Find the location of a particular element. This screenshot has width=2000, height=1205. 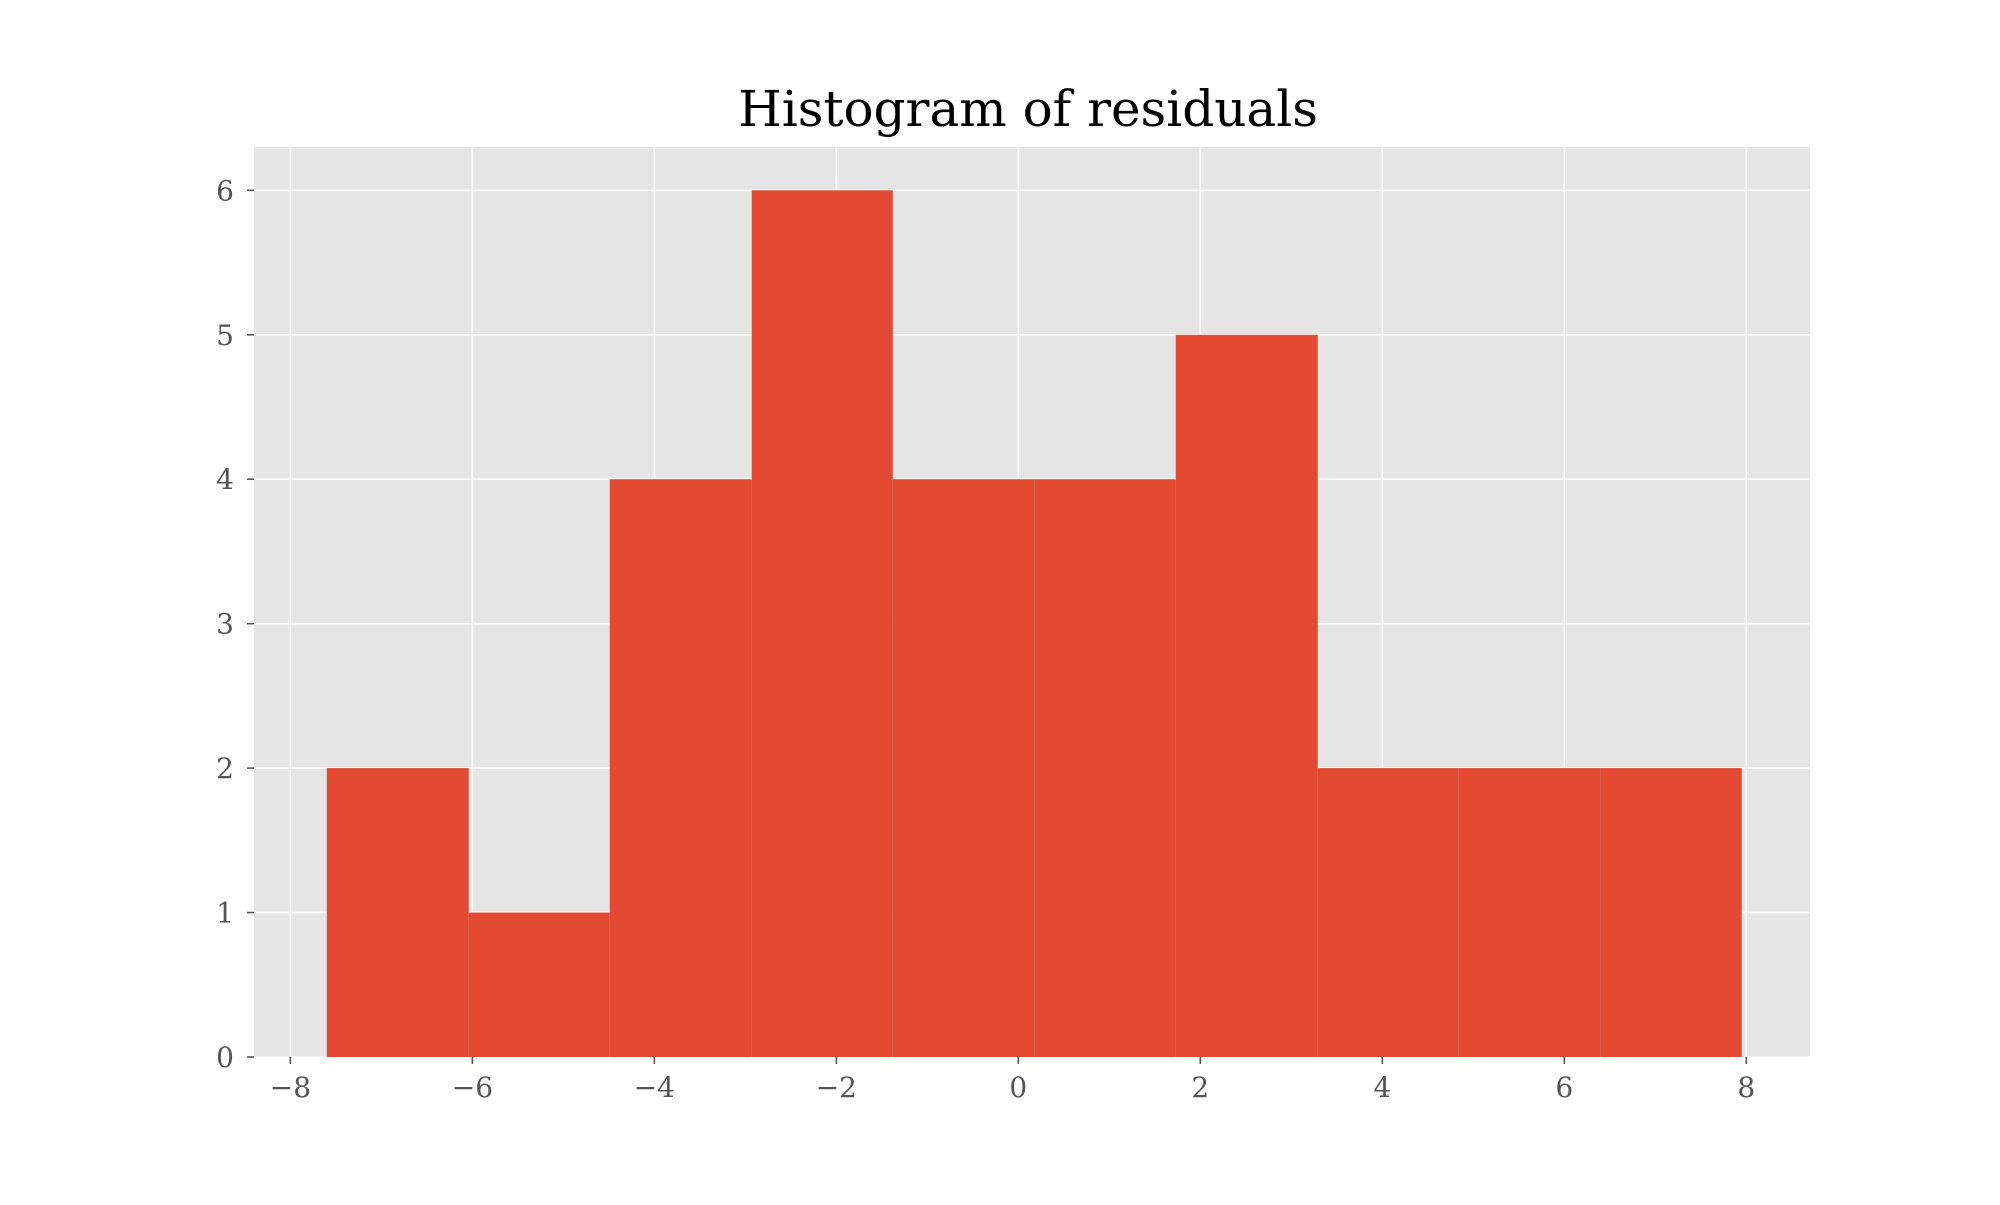

chart-title: Histogram of residuals is located at coordinates (1028, 109).